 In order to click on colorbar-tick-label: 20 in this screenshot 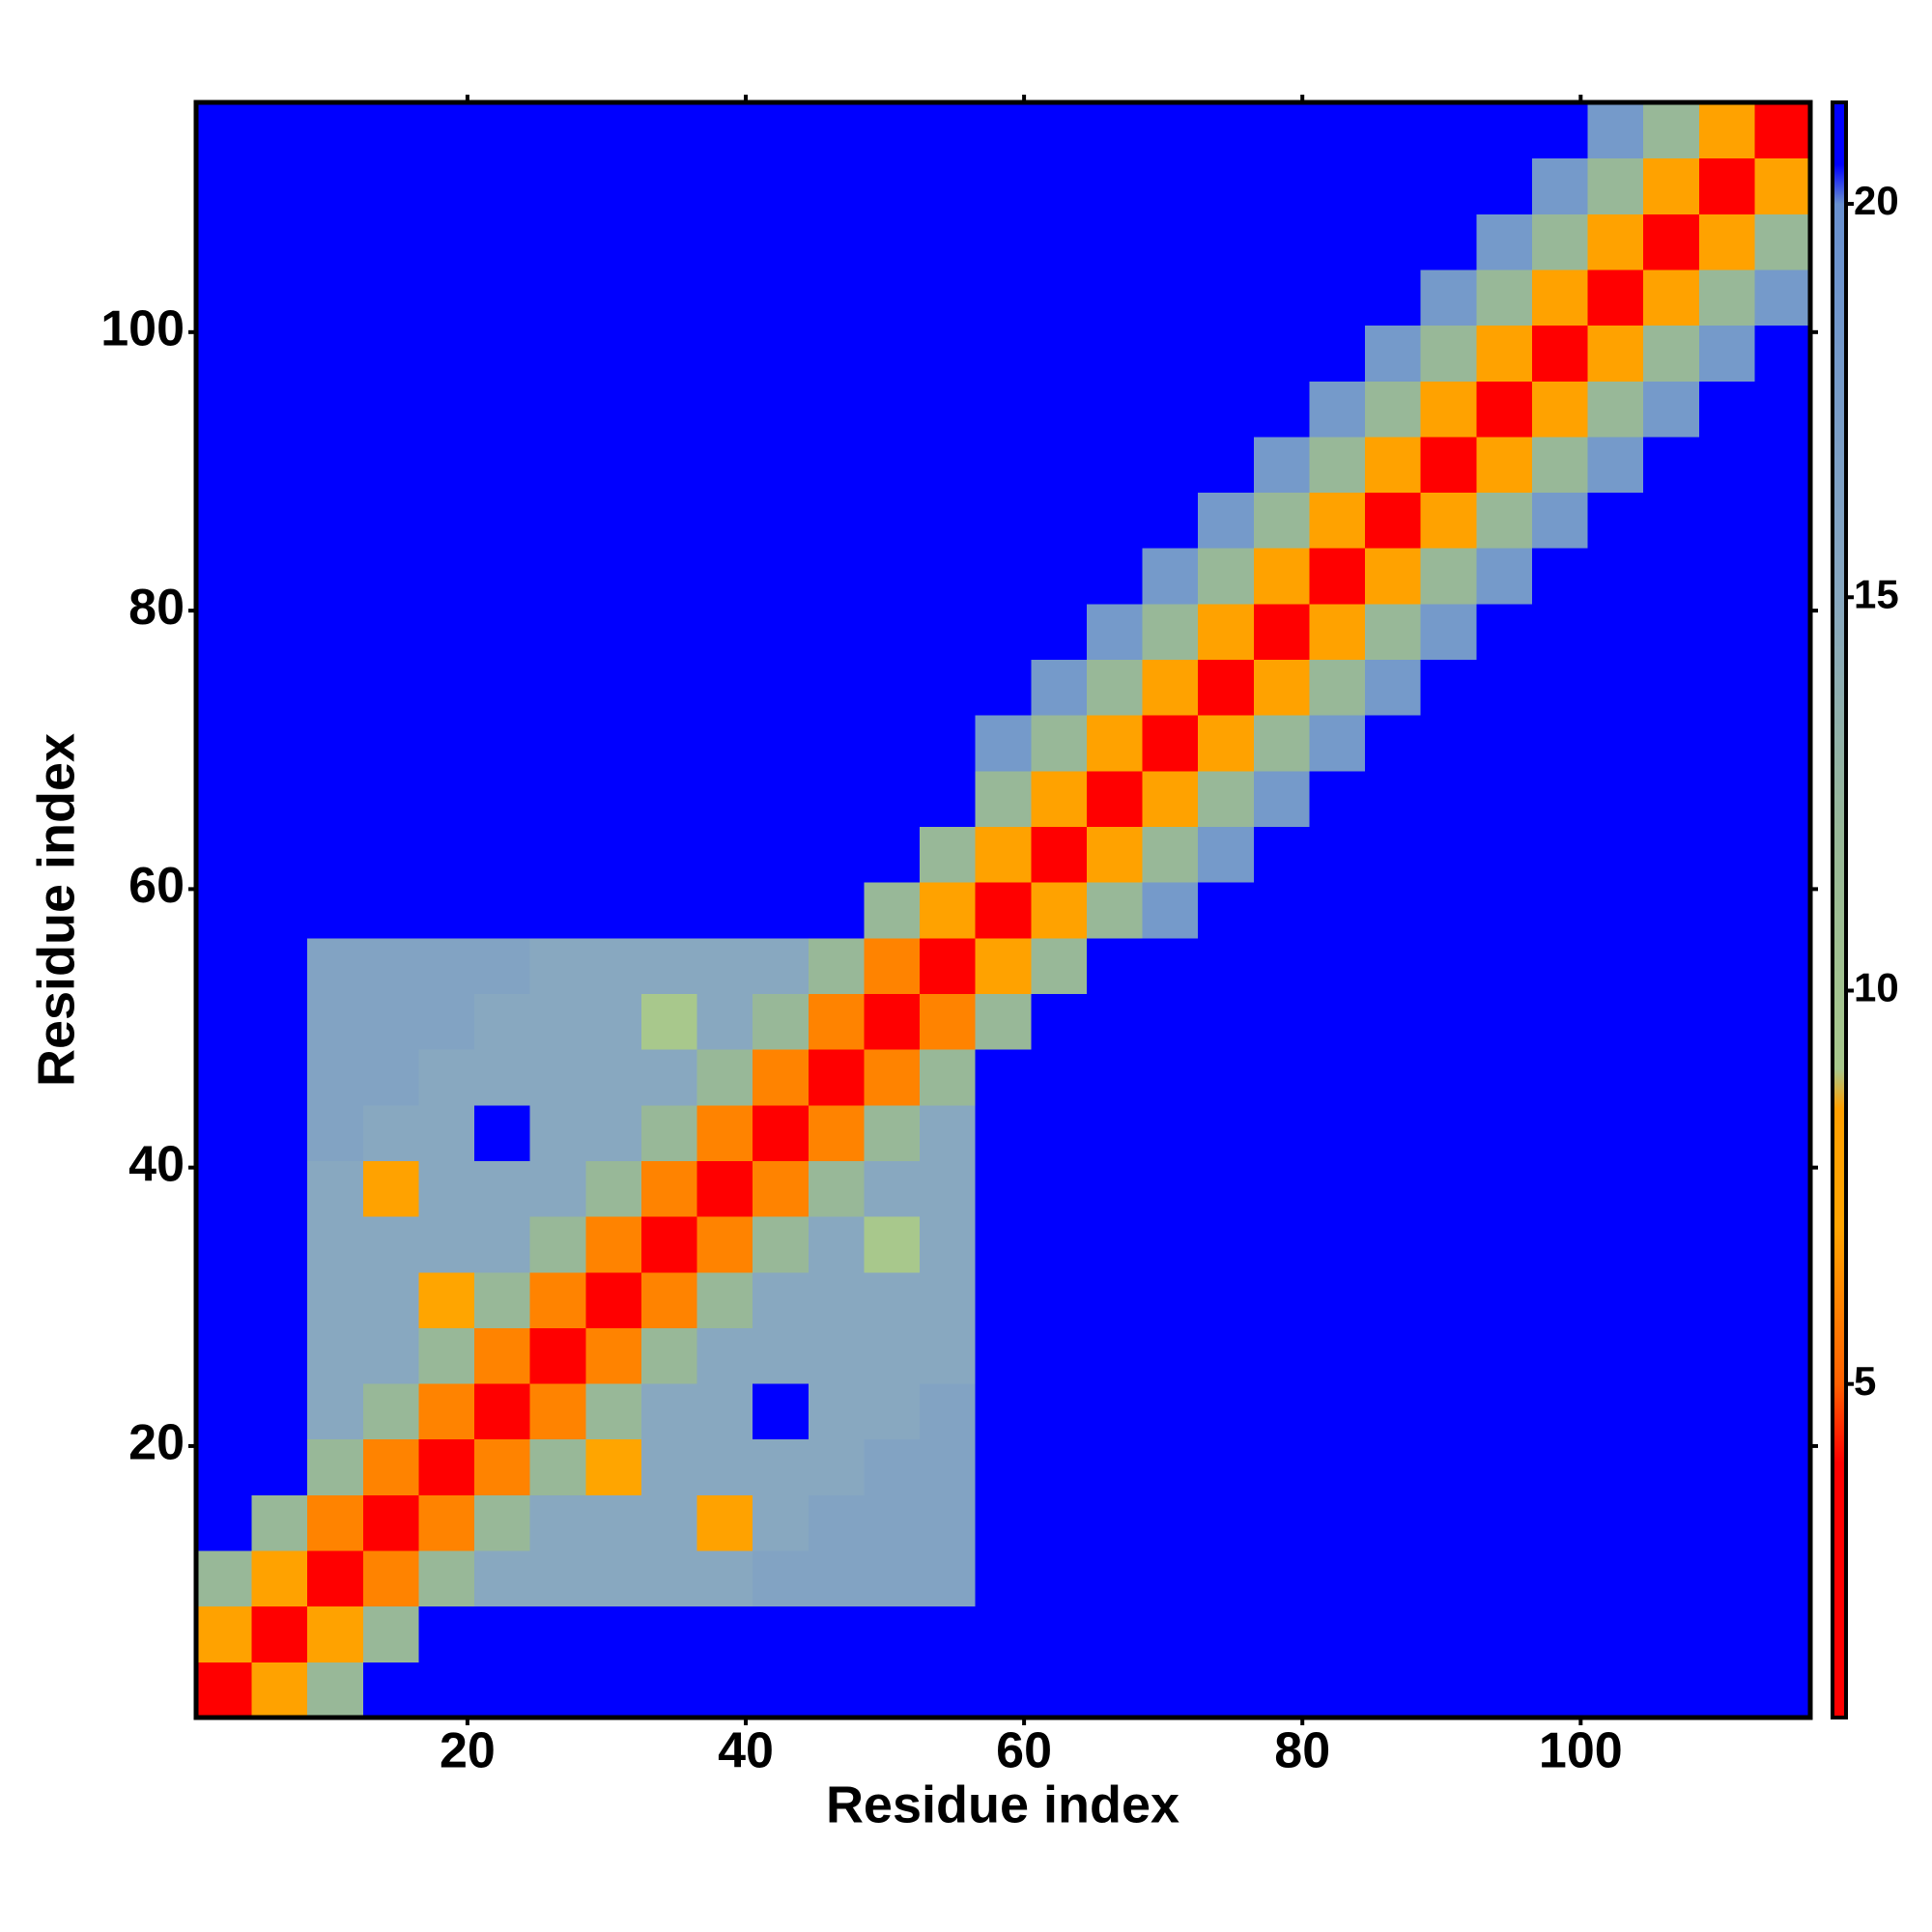, I will do `click(1876, 200)`.